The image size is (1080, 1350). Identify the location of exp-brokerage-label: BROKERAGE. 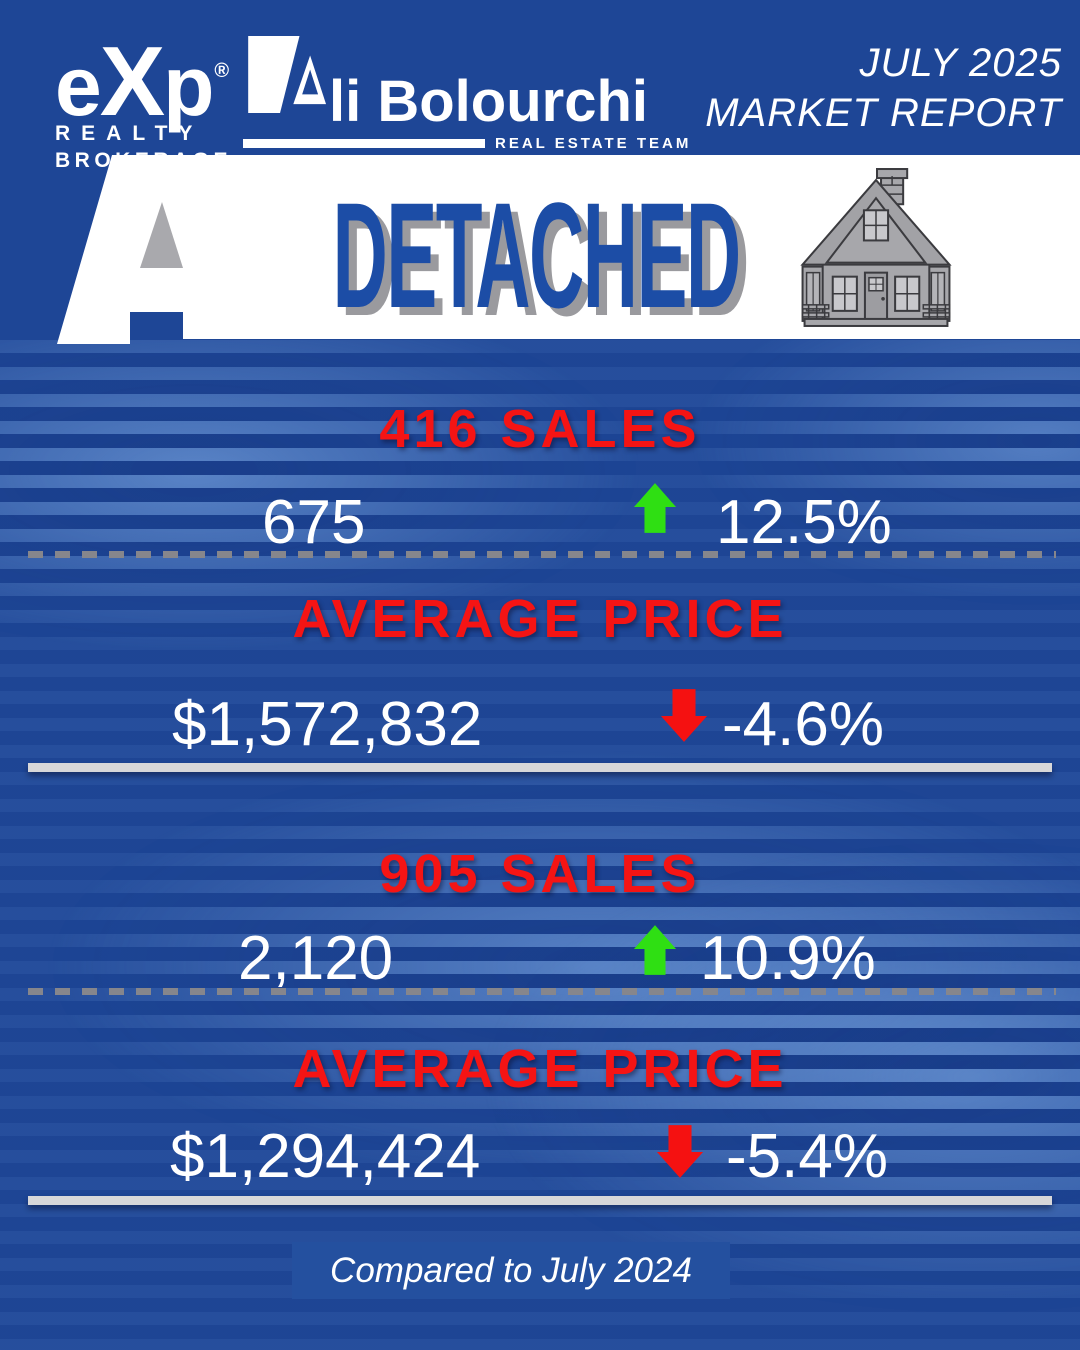
(144, 160).